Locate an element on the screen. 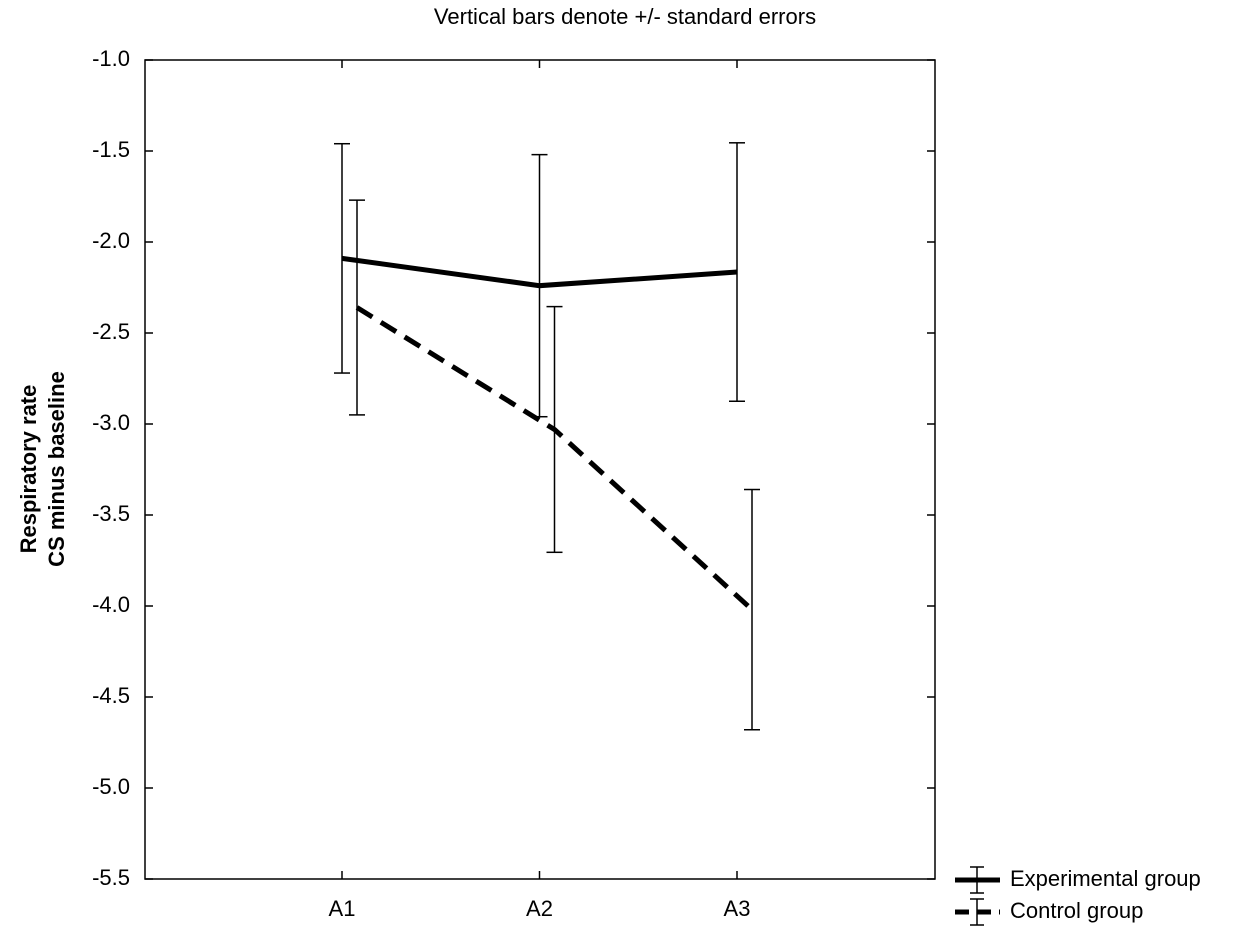 The width and height of the screenshot is (1250, 937). y-tick-label: -3.0 is located at coordinates (111, 422).